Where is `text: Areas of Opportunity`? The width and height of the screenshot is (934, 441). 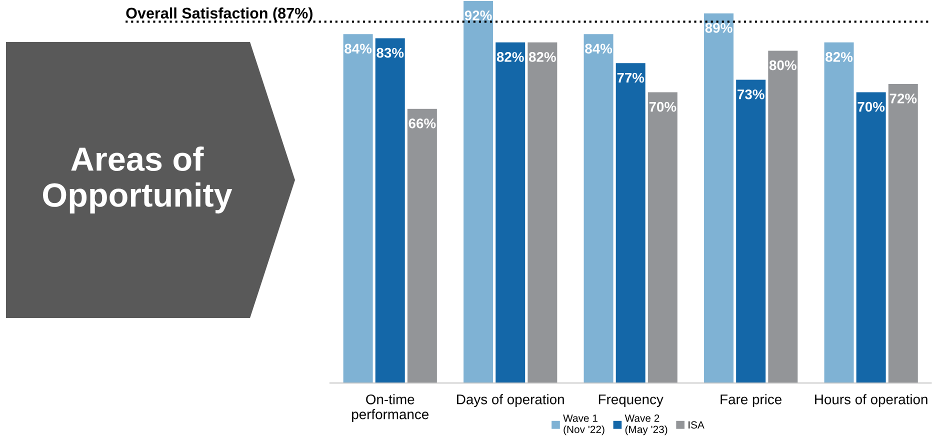 text: Areas of Opportunity is located at coordinates (137, 180).